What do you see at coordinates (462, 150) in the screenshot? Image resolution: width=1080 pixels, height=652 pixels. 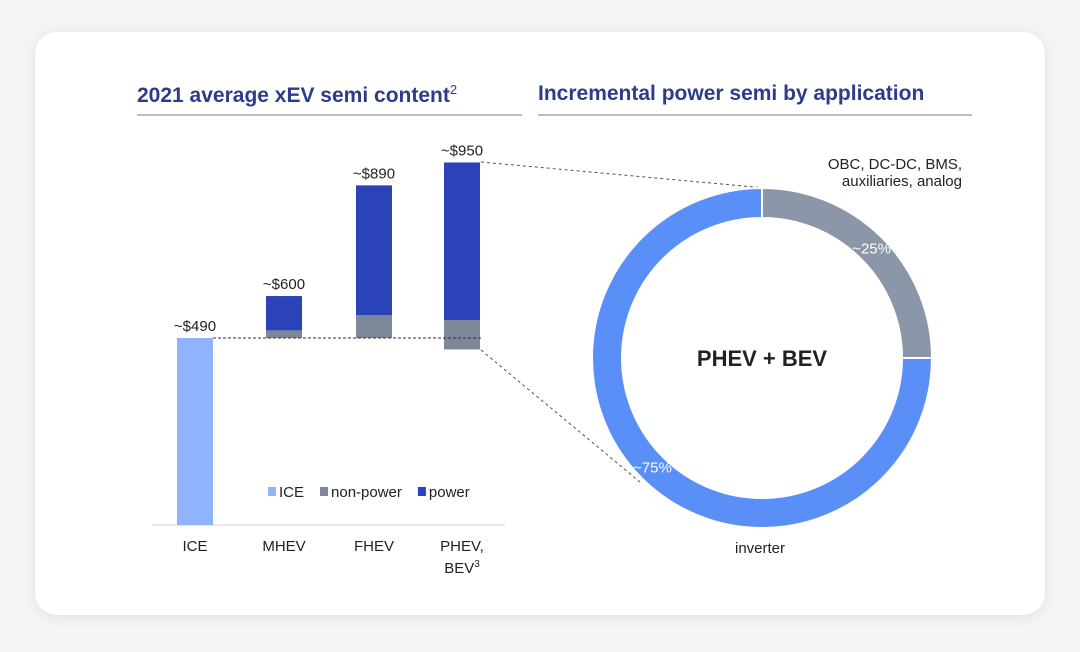 I see `total-label: ~$950` at bounding box center [462, 150].